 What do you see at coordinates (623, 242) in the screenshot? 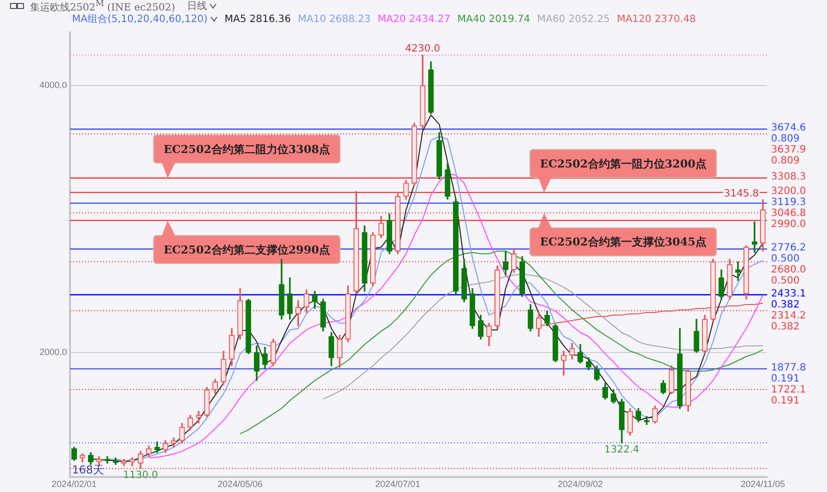
I see `annotation: EC2502合约第一支撑位3045点` at bounding box center [623, 242].